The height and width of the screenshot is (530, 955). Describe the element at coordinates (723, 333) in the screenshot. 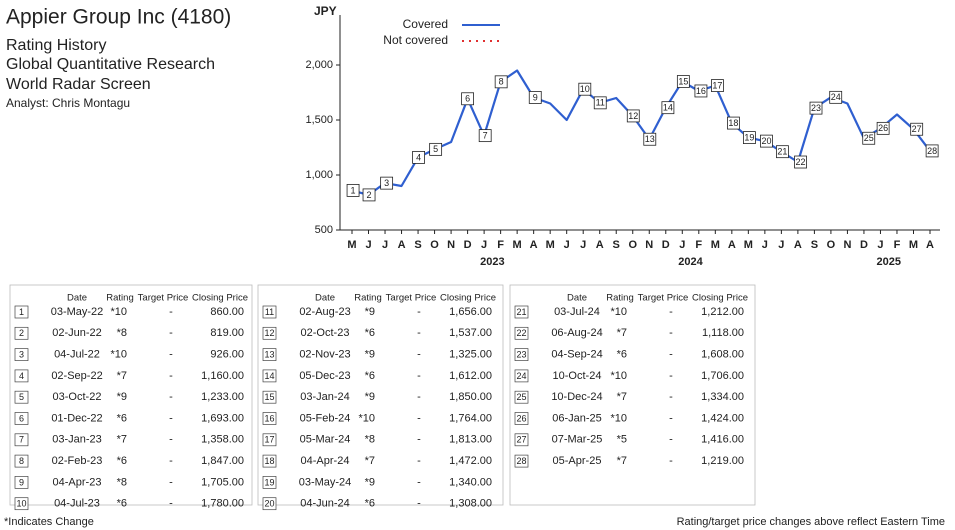

I see `close-cell: 1,118.00` at that location.